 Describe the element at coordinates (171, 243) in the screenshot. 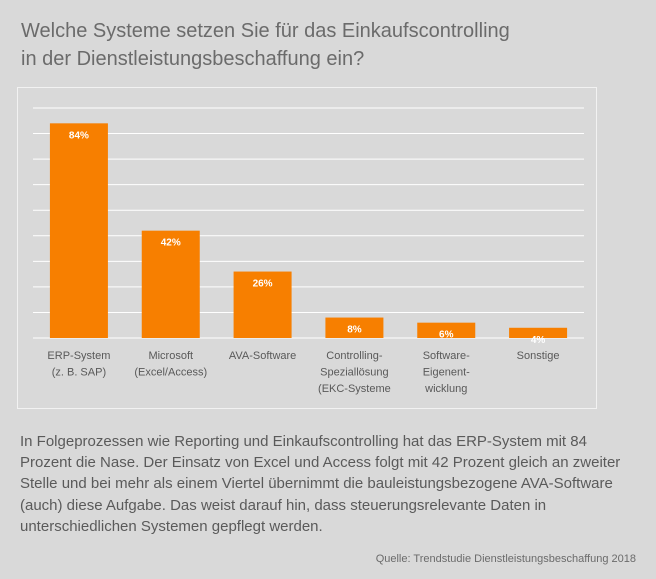

I see `data-label: 42%` at that location.